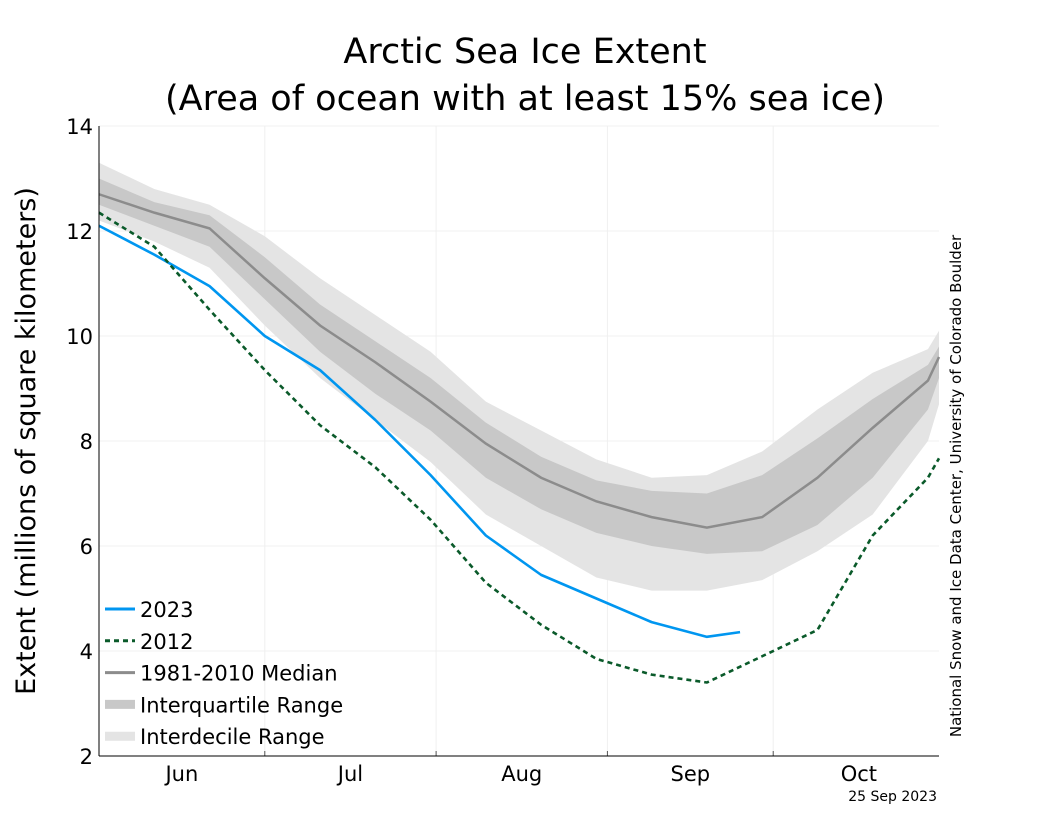 This screenshot has width=1050, height=840. What do you see at coordinates (349, 774) in the screenshot?
I see `x-tick-label: Jul` at bounding box center [349, 774].